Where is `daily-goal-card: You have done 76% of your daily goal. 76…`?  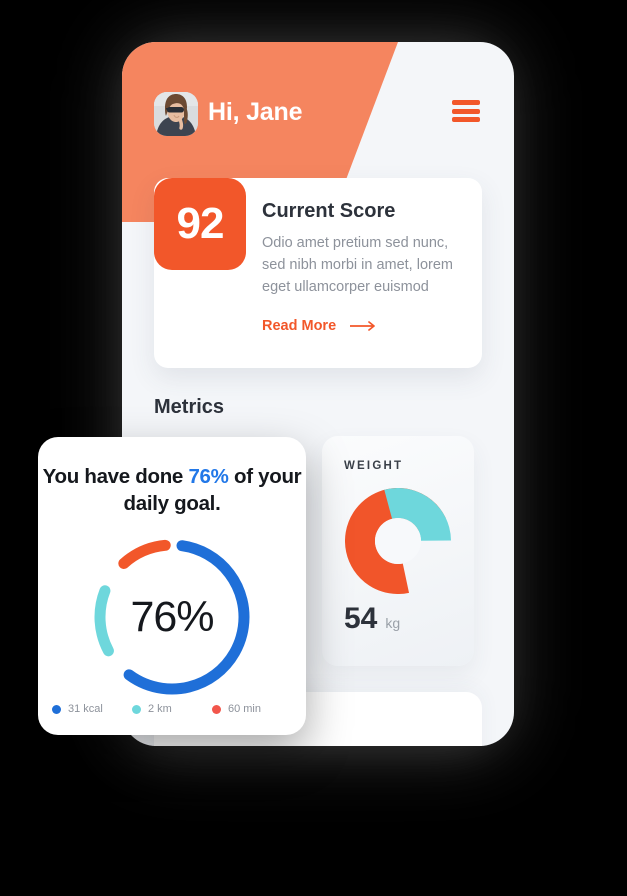
daily-goal-card: You have done 76% of your daily goal. 76… is located at coordinates (172, 586).